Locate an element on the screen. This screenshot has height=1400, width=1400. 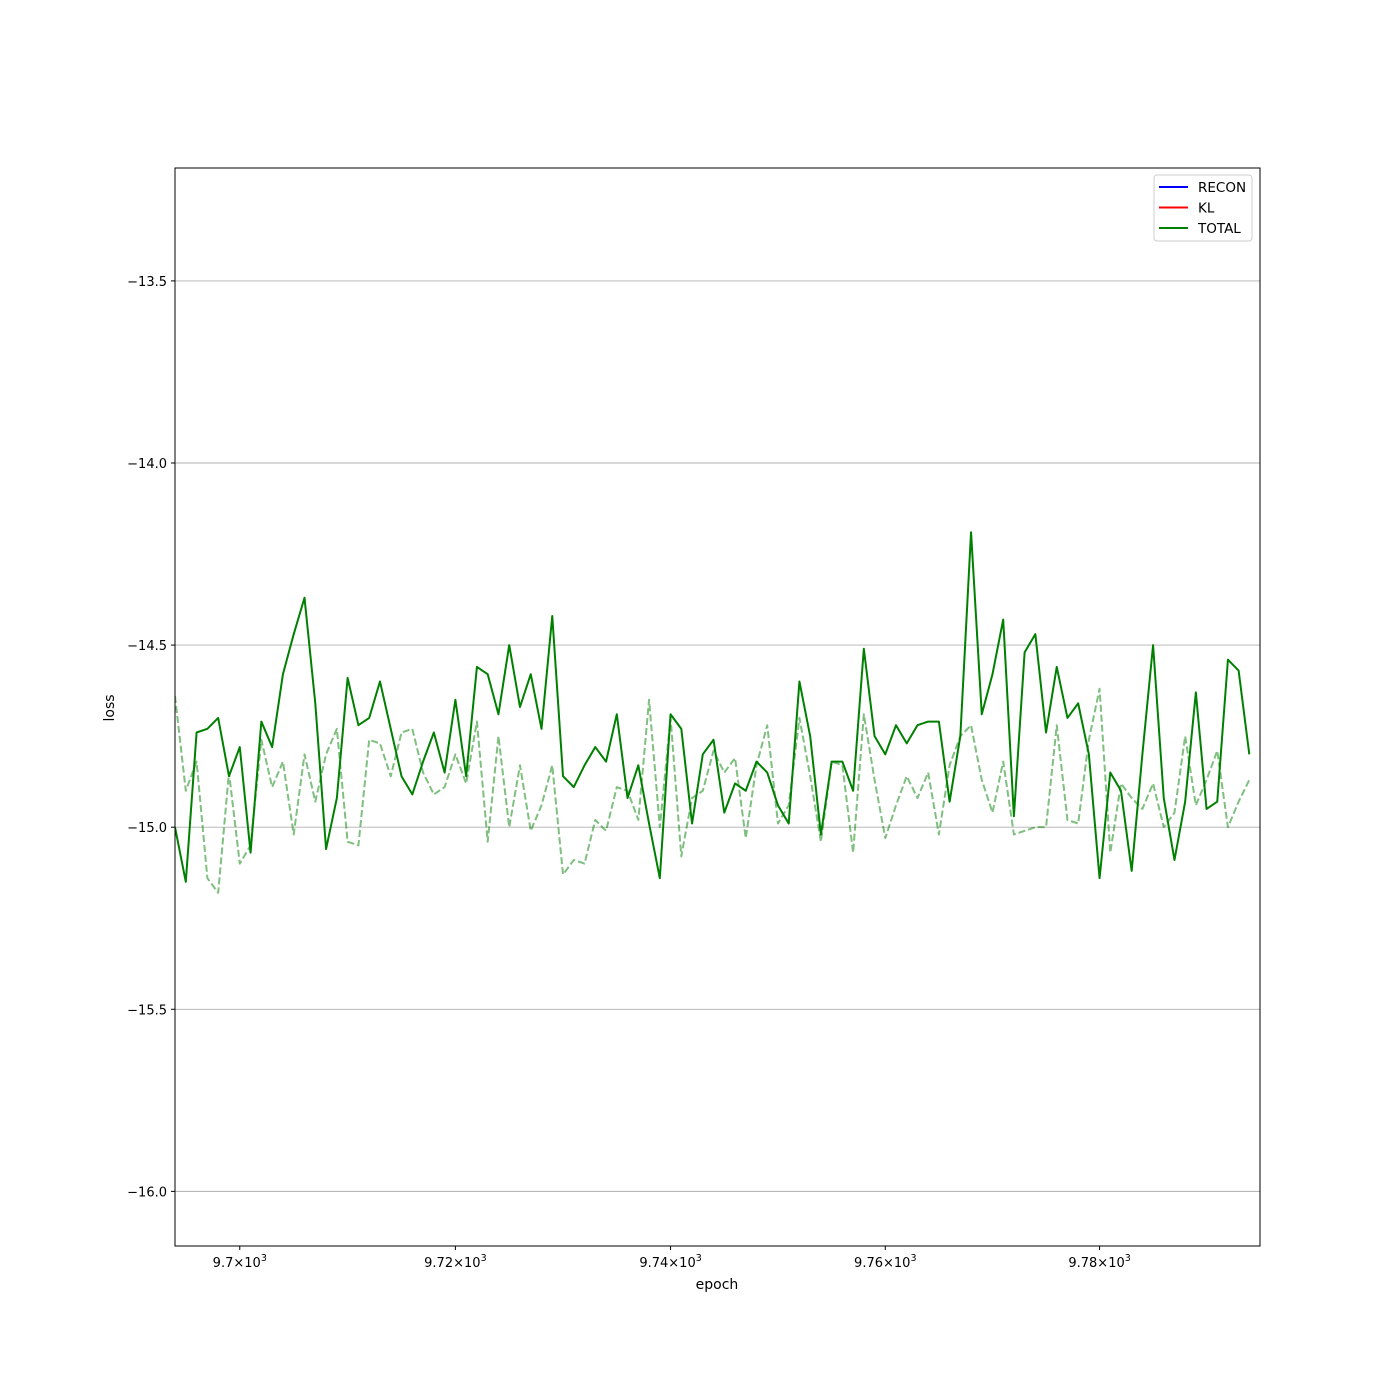
legend-label-kl: KL is located at coordinates (1206, 209).